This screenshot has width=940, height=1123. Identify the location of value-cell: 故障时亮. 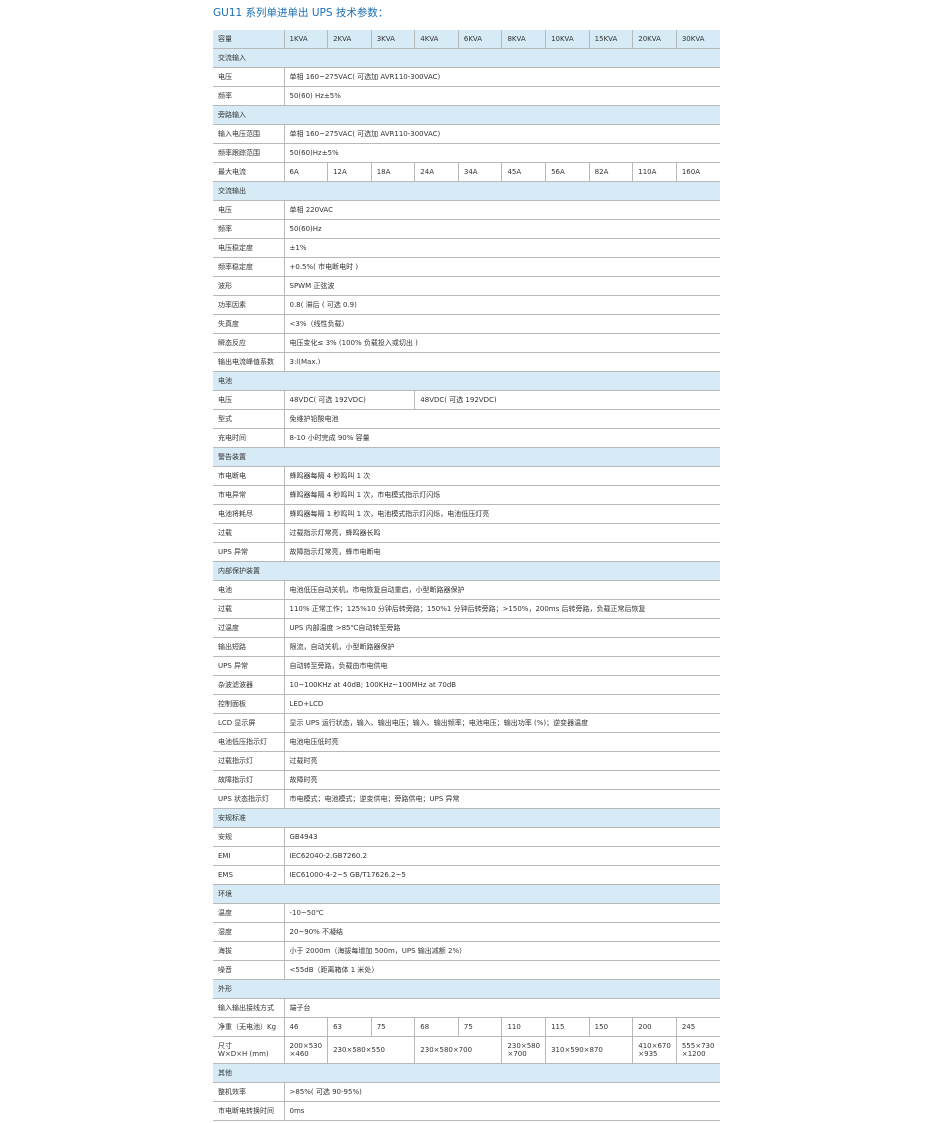
(501, 780).